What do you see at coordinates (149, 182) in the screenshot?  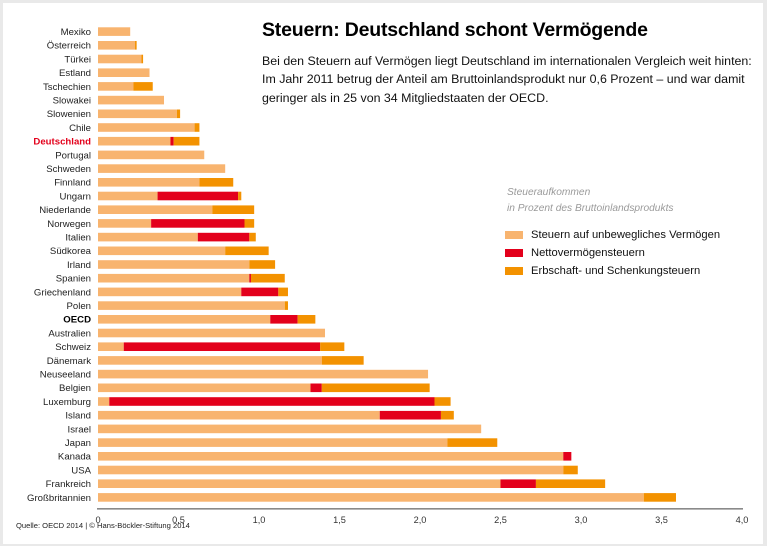 I see `bar-finnland-real-estate-tax` at bounding box center [149, 182].